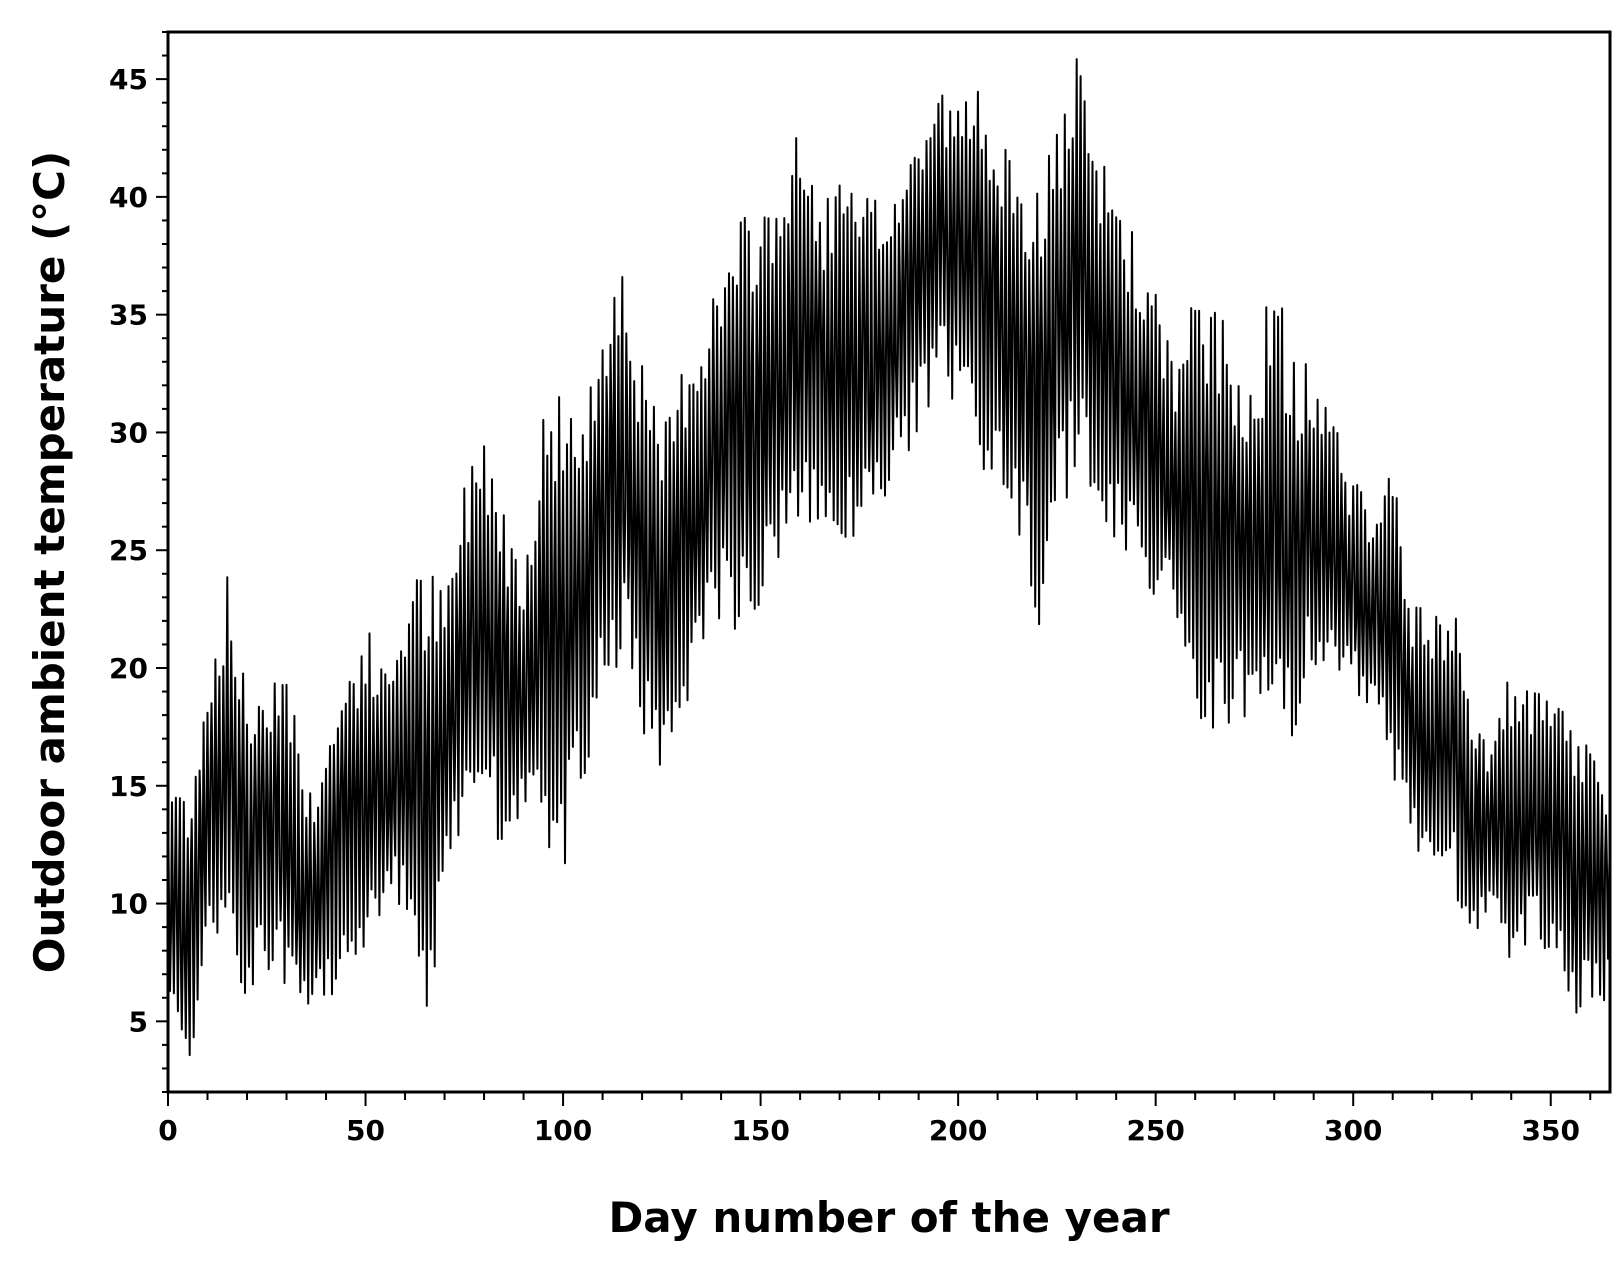 Image resolution: width=1624 pixels, height=1266 pixels. What do you see at coordinates (128, 550) in the screenshot?
I see `y-tick-label: 25` at bounding box center [128, 550].